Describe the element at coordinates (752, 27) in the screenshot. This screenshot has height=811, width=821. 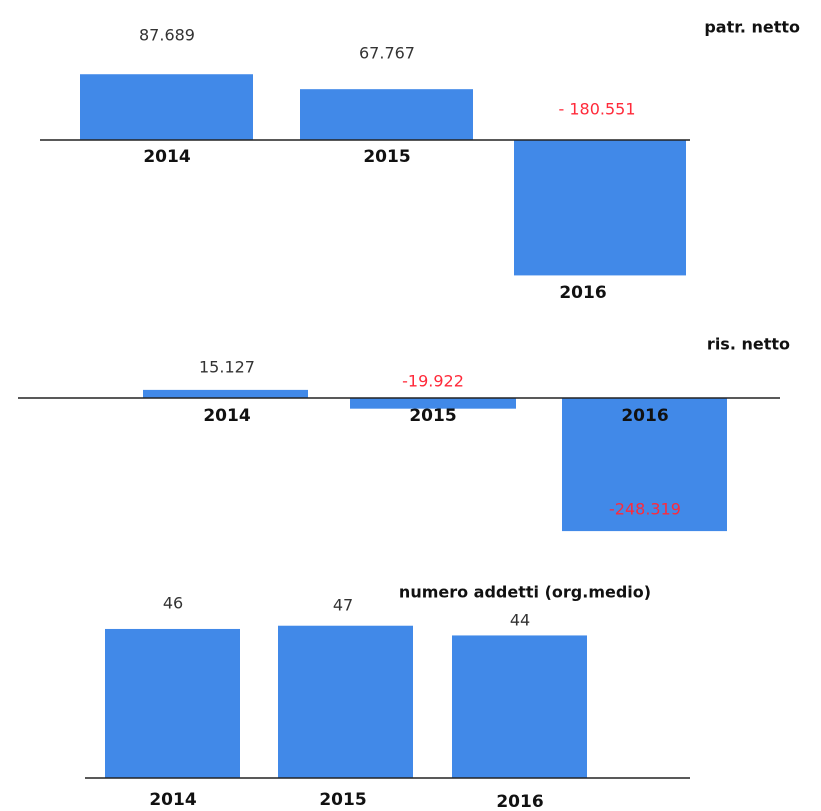
I see `chart-title: patr. netto` at that location.